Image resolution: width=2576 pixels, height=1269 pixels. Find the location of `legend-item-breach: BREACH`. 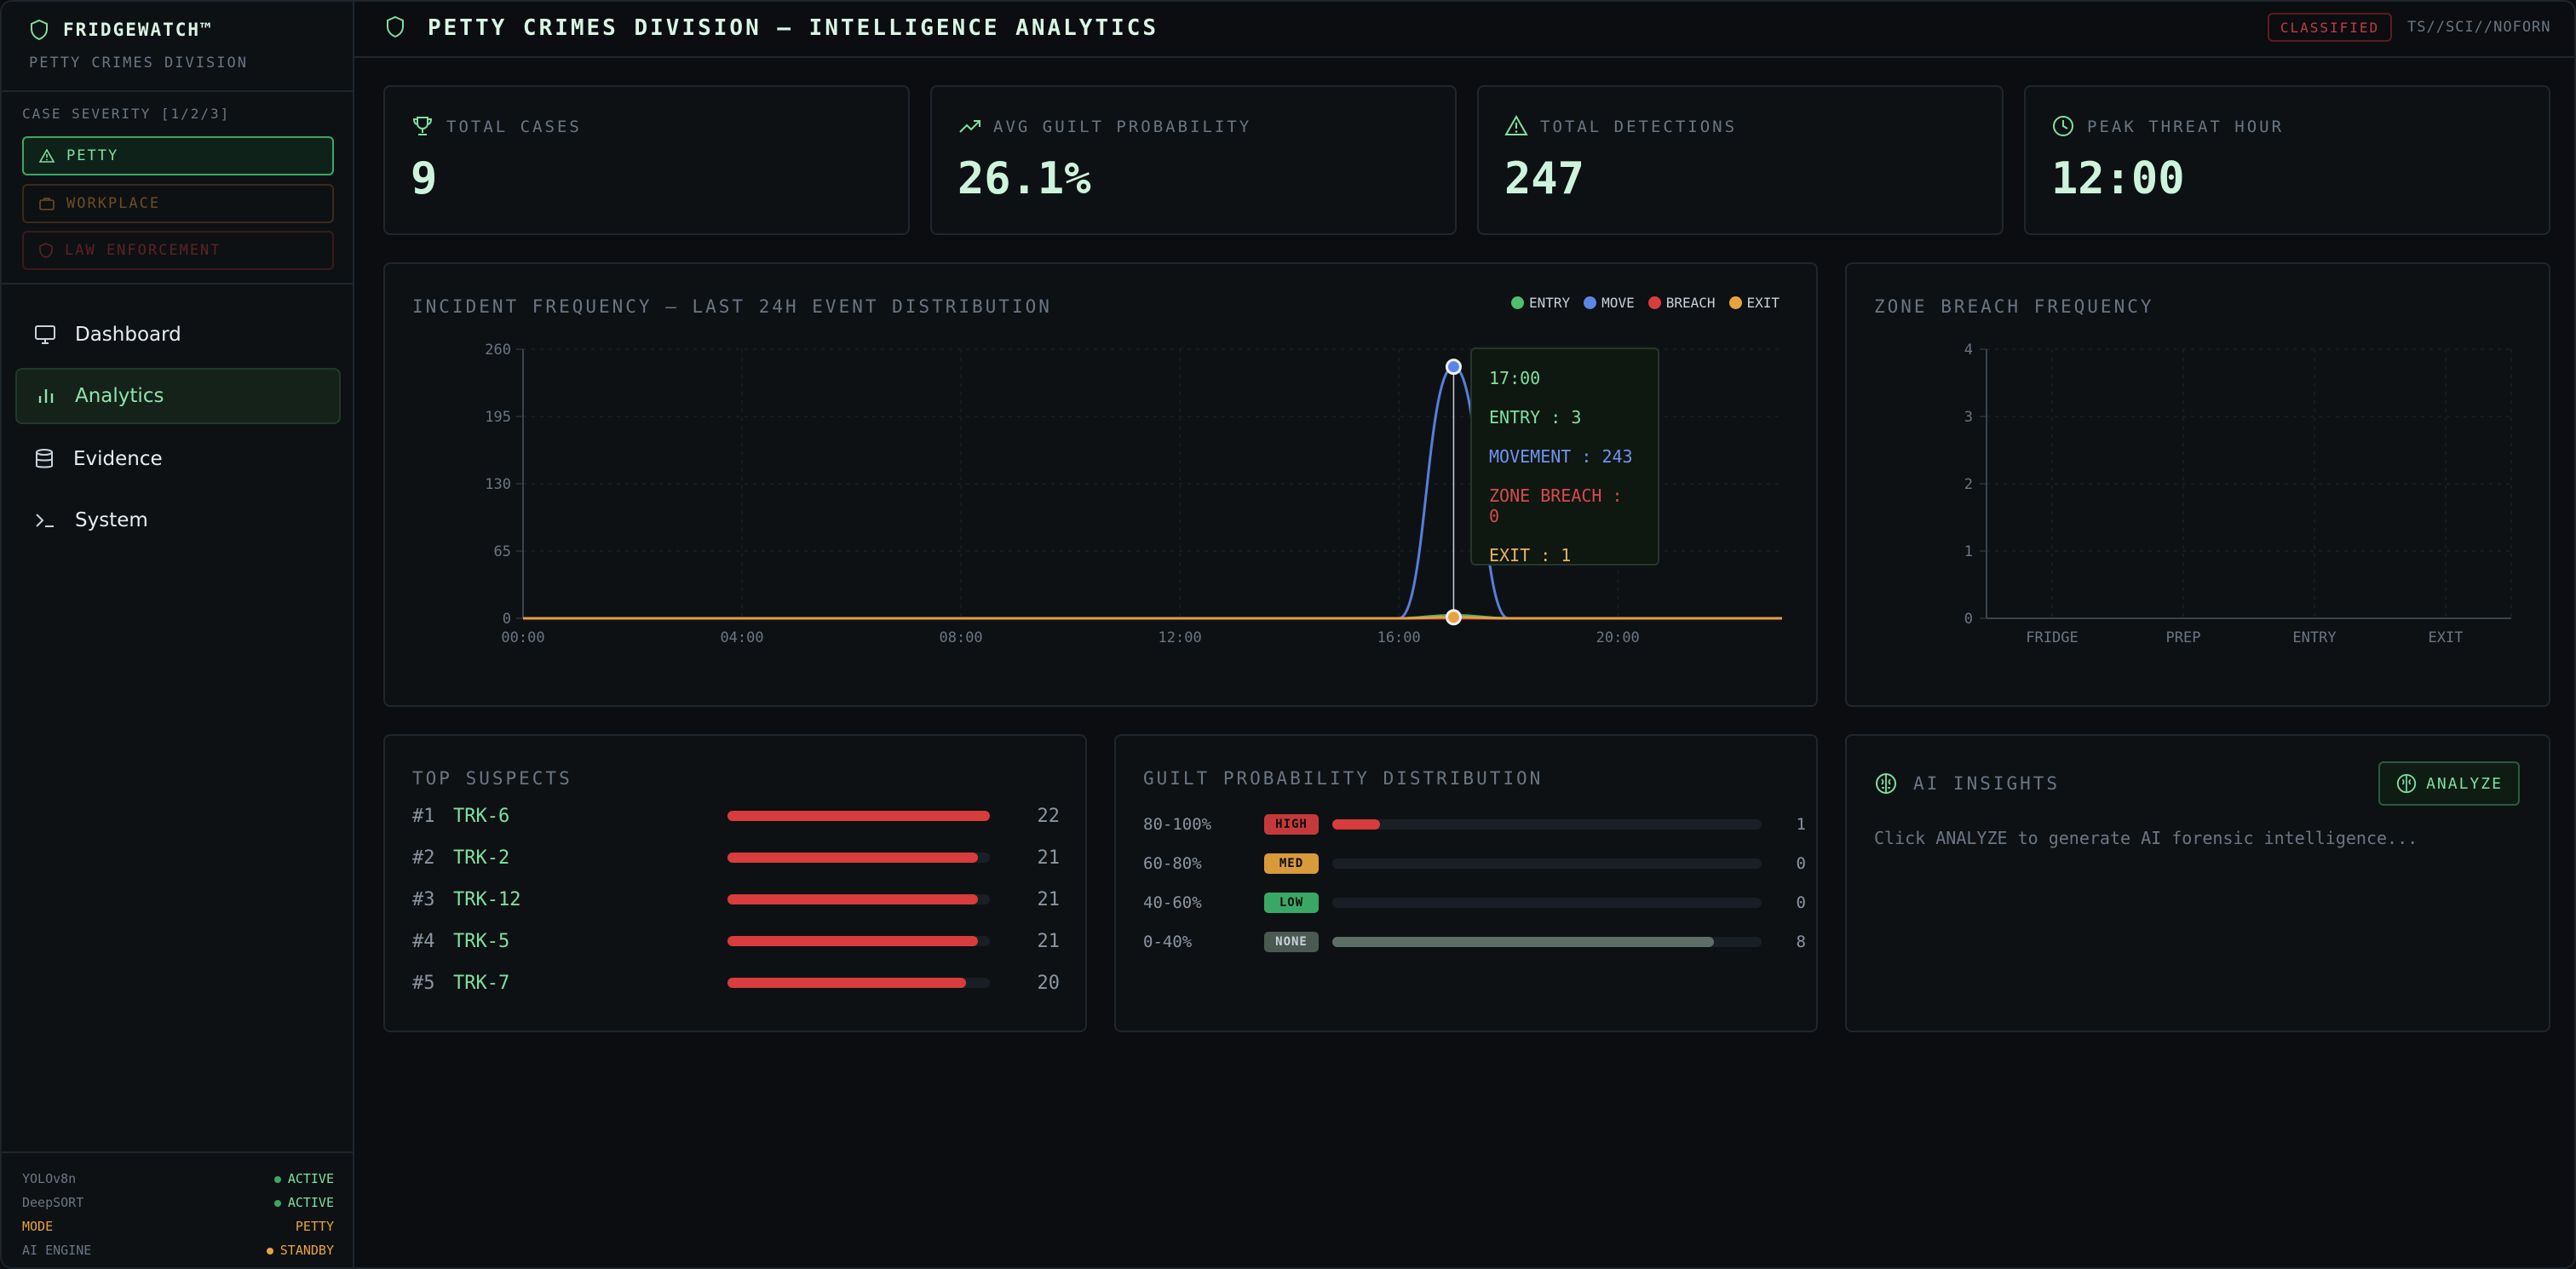

legend-item-breach: BREACH is located at coordinates (1681, 303).